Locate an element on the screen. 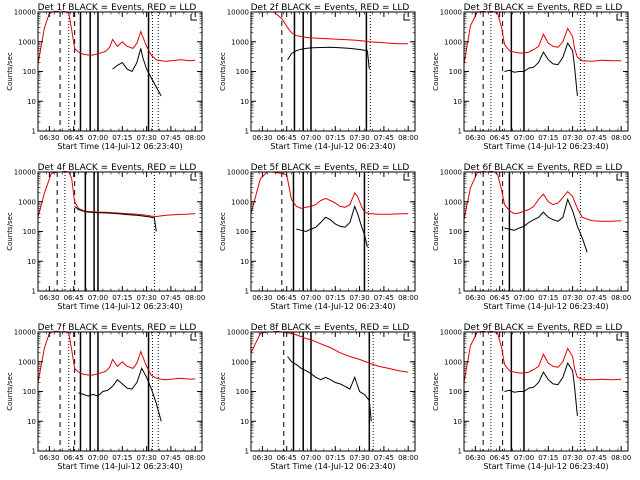  panel-title: Det 3f BLACK = Events, RED = LLD is located at coordinates (543, 8).